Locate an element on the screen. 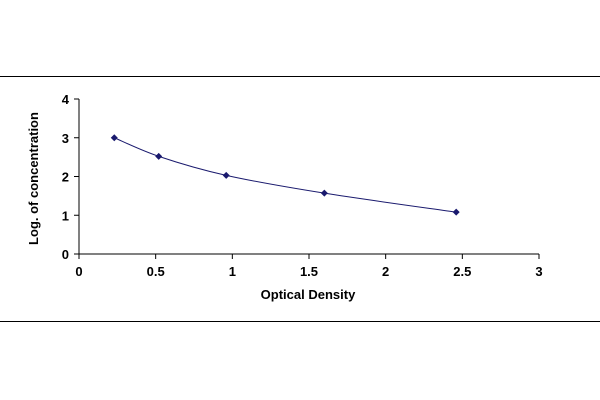  data-points is located at coordinates (285, 175).